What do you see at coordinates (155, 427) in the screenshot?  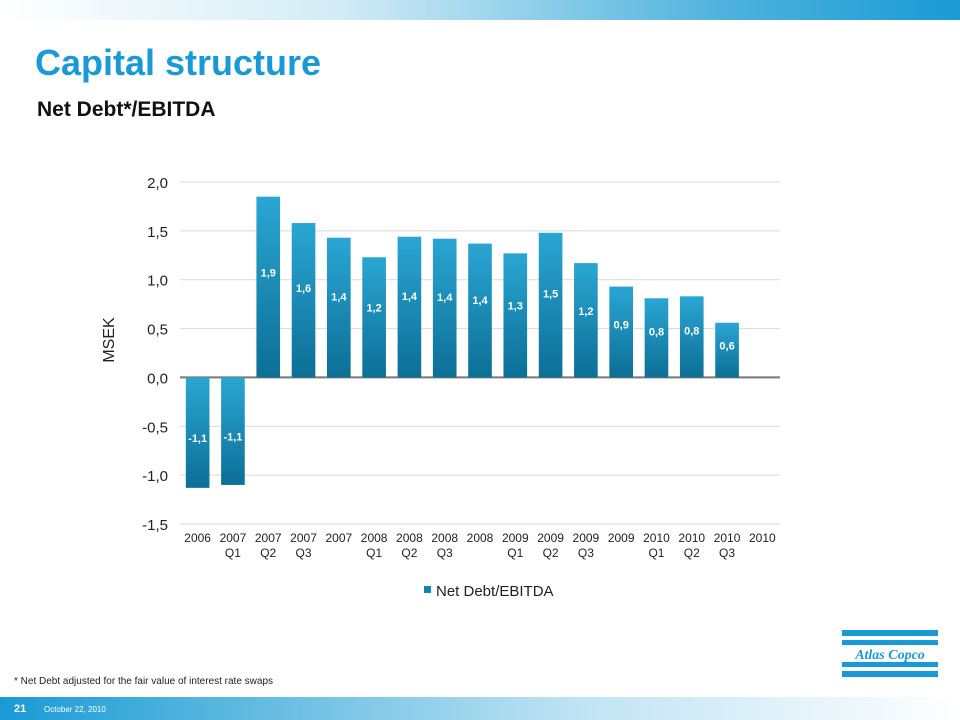 I see `y-tick-label: -0,5` at bounding box center [155, 427].